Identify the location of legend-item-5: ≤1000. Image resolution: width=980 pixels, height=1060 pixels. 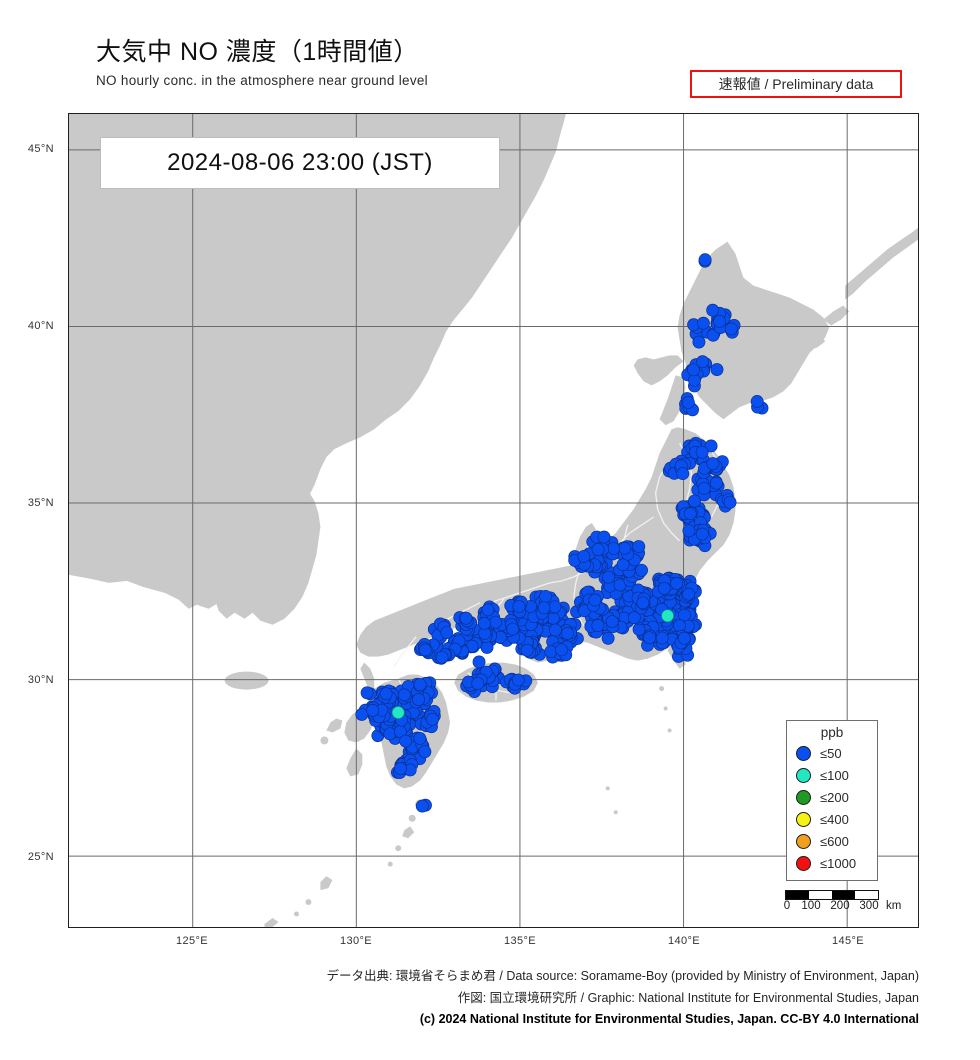
(832, 863).